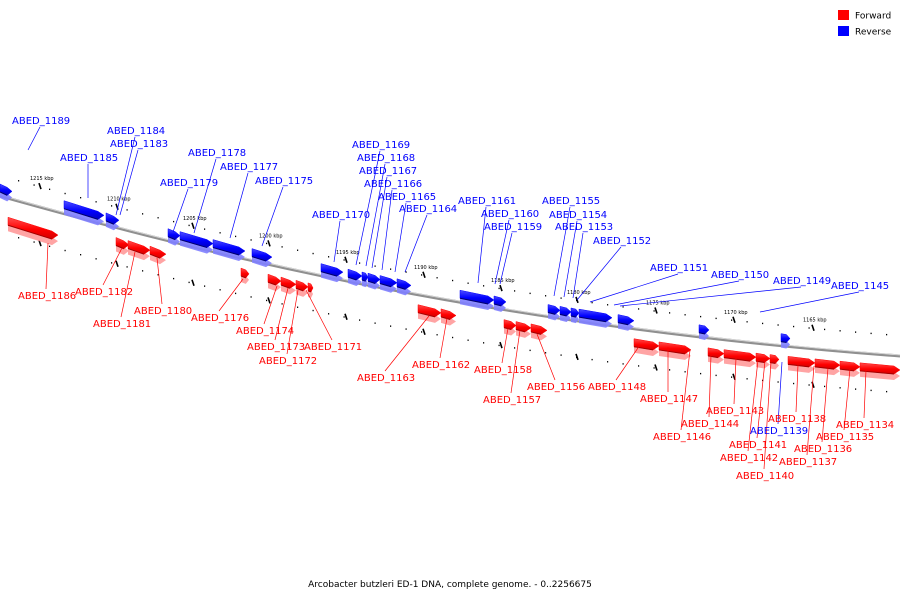 Image resolution: width=900 pixels, height=600 pixels. I want to click on gene-label-abed-1156: ABED_1156, so click(556, 387).